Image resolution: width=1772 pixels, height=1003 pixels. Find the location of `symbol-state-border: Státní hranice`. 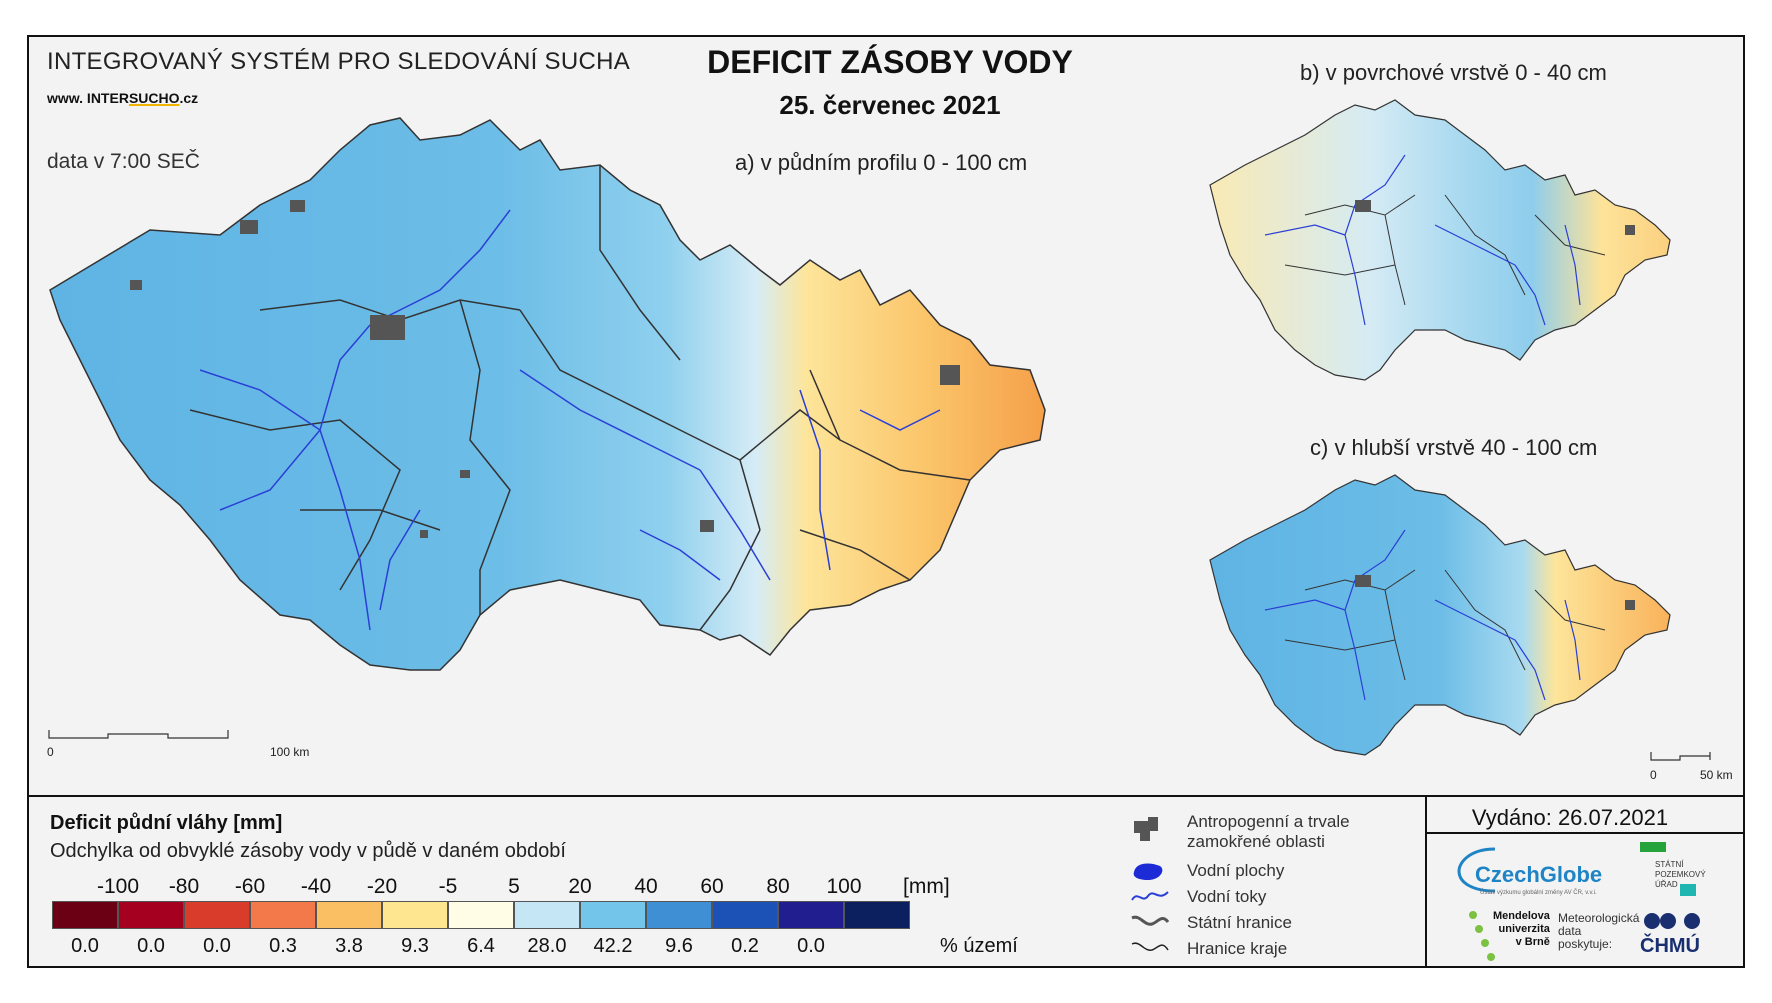

symbol-state-border: Státní hranice is located at coordinates (1239, 922).